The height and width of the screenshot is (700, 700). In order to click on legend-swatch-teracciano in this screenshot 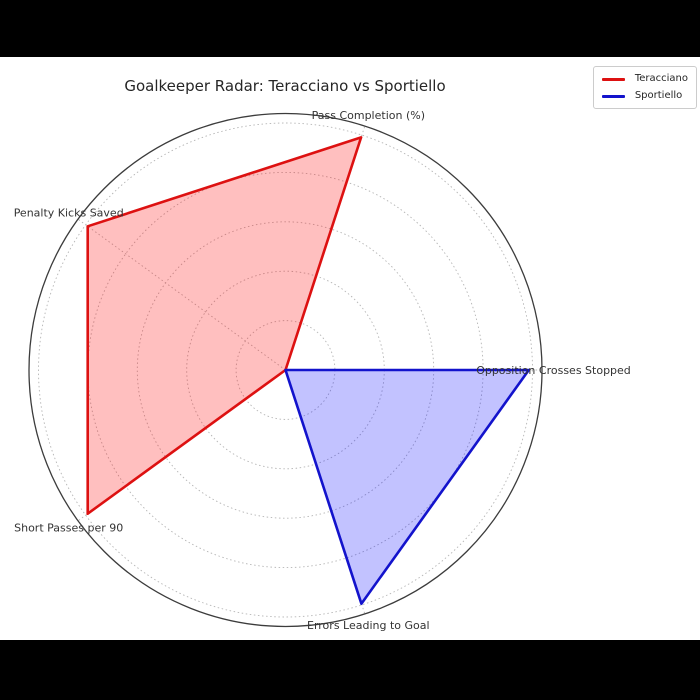, I will do `click(613, 79)`.